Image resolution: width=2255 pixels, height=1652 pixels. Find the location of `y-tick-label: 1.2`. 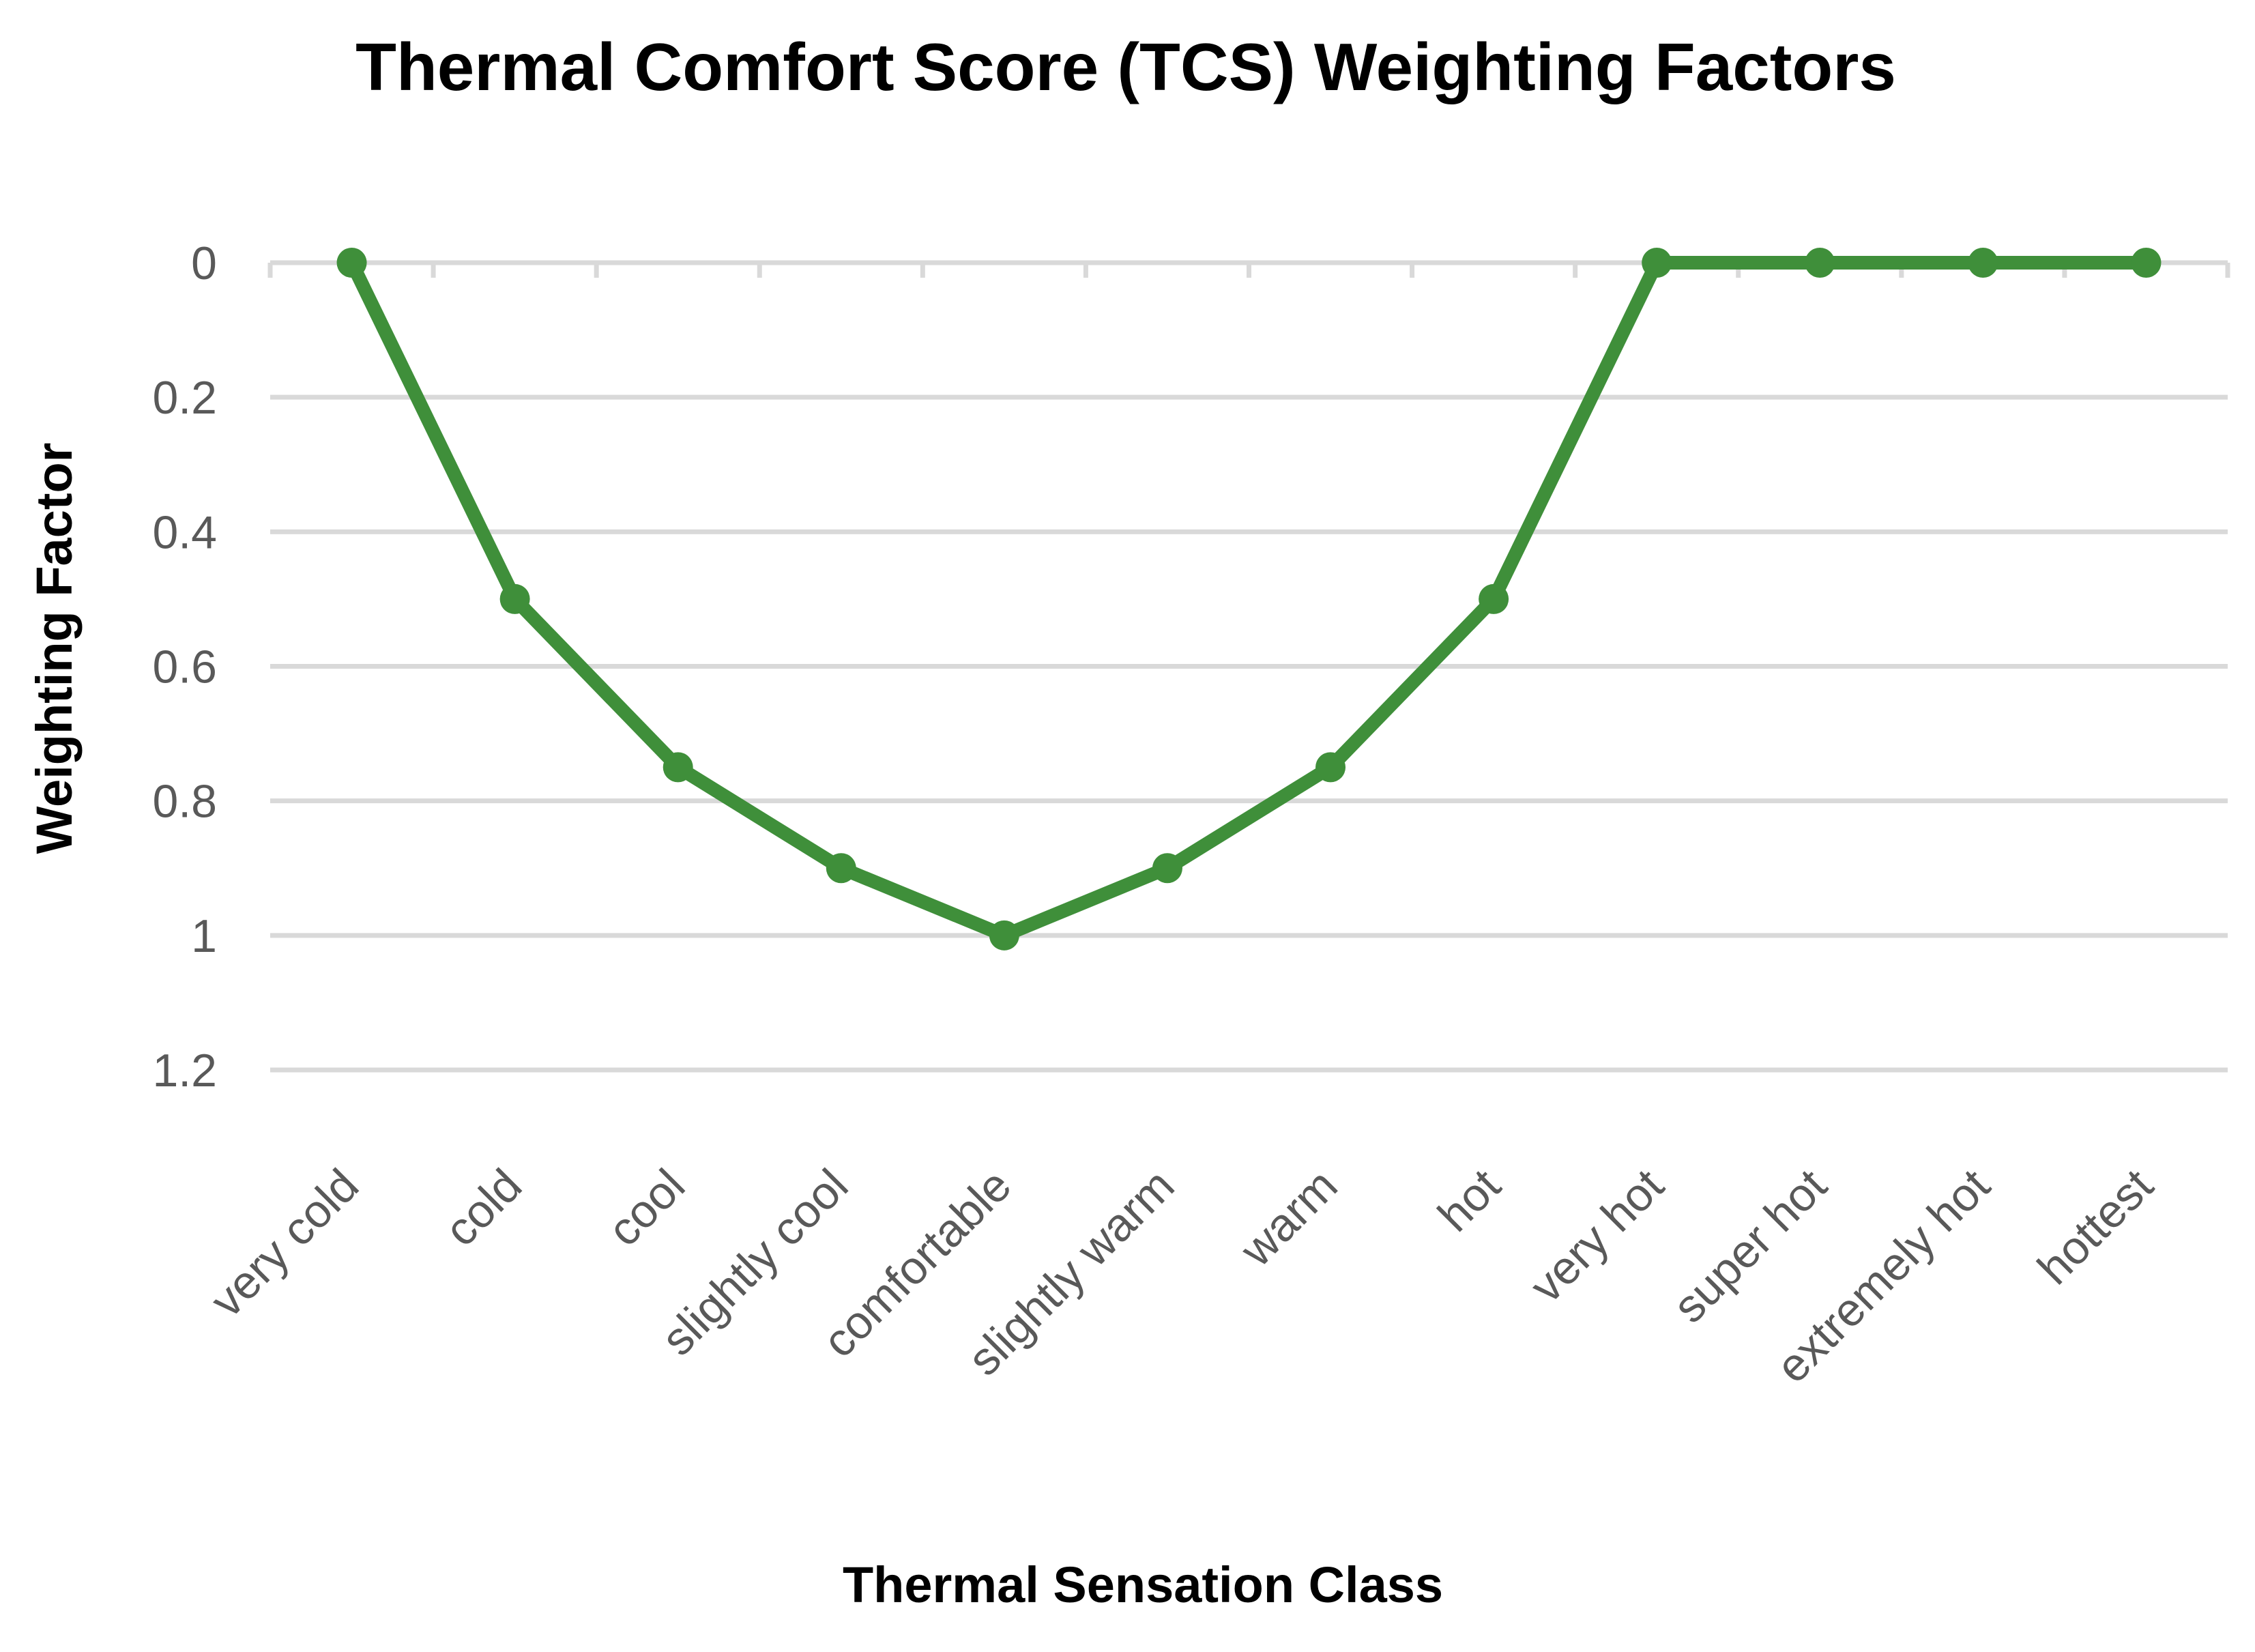

y-tick-label: 1.2 is located at coordinates (184, 1071).